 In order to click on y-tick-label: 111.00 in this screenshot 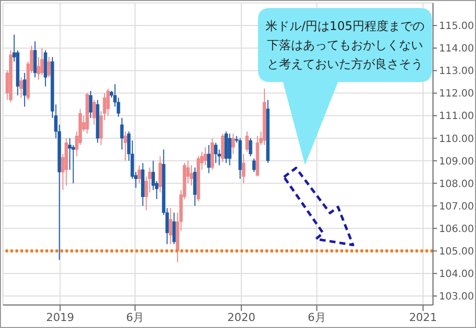, I will do `click(456, 116)`.